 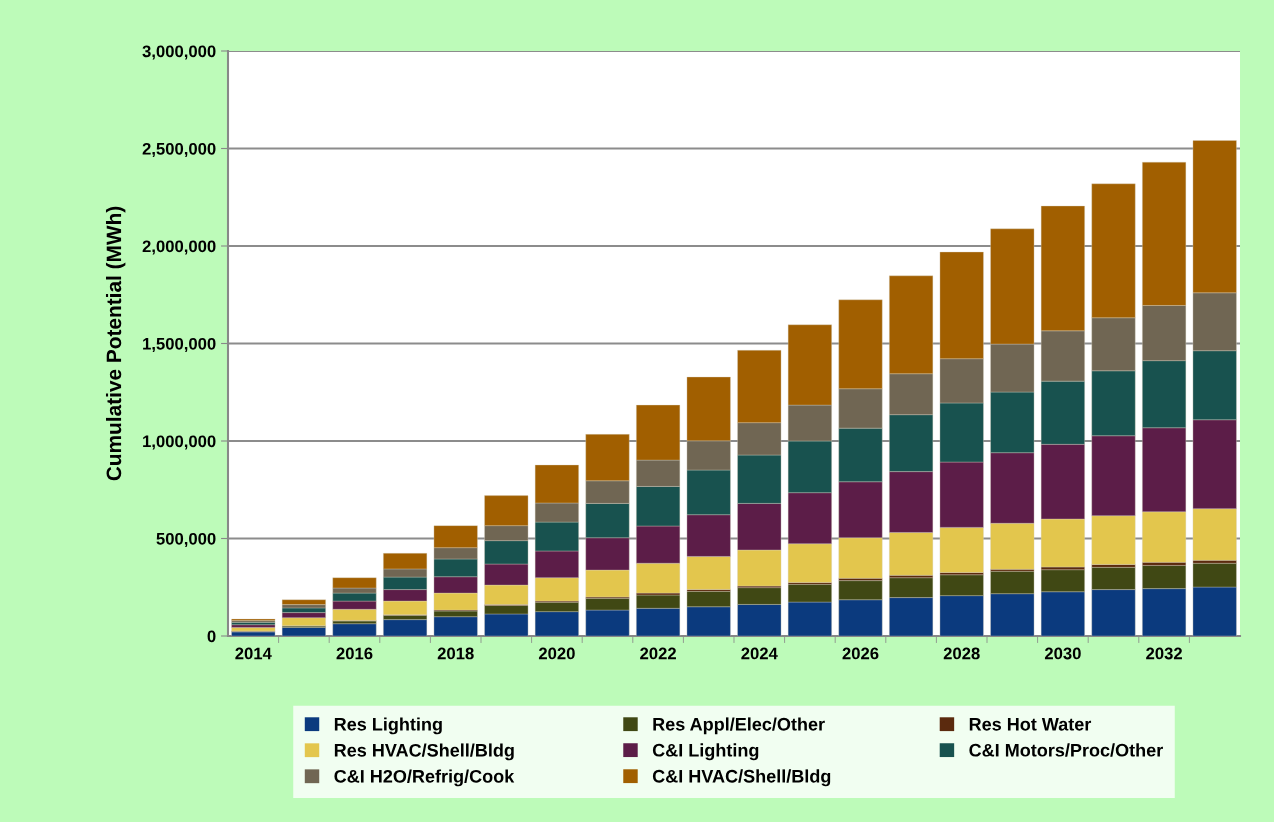 What do you see at coordinates (455, 653) in the screenshot?
I see `x-tick-label: 2018` at bounding box center [455, 653].